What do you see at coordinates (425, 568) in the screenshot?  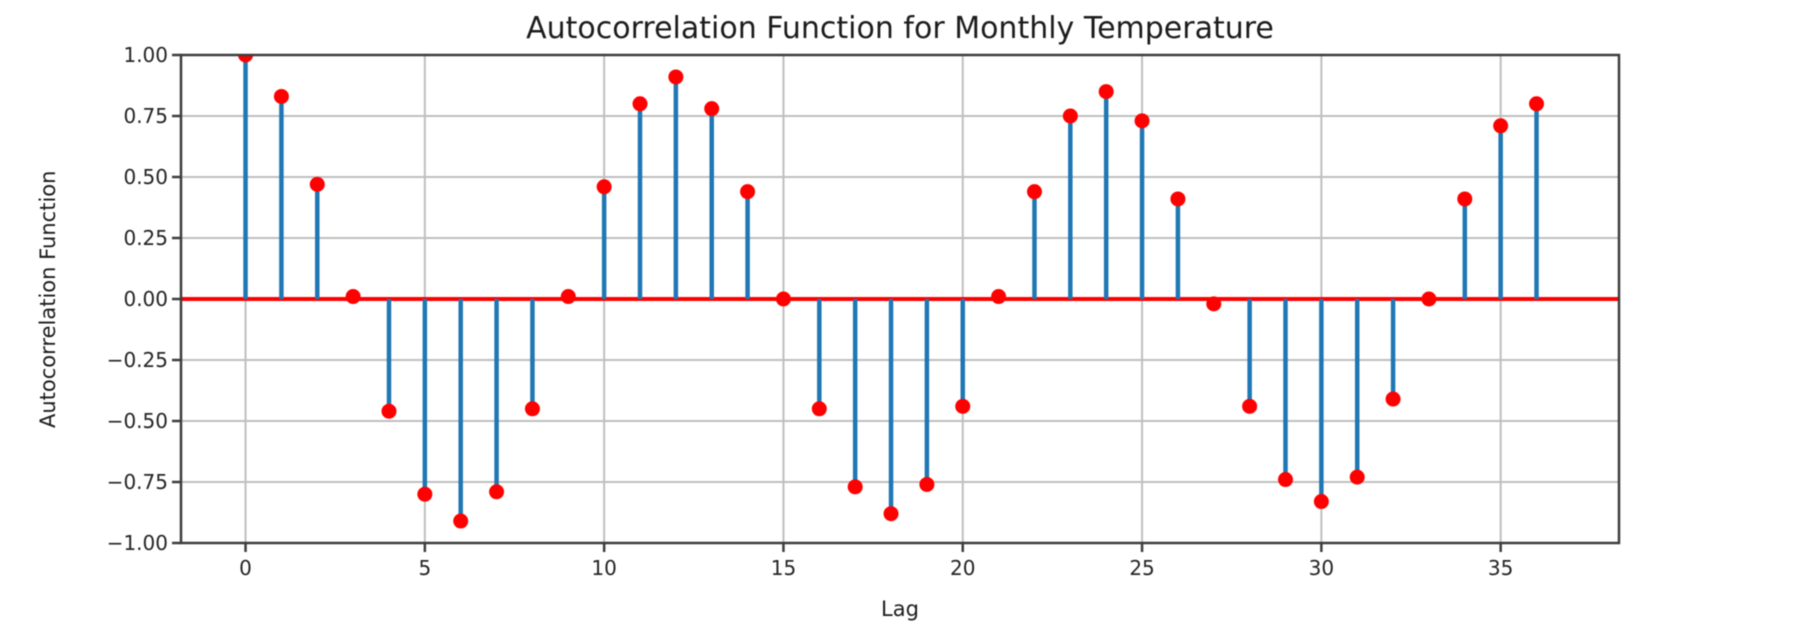 I see `x-tick-label: 5` at bounding box center [425, 568].